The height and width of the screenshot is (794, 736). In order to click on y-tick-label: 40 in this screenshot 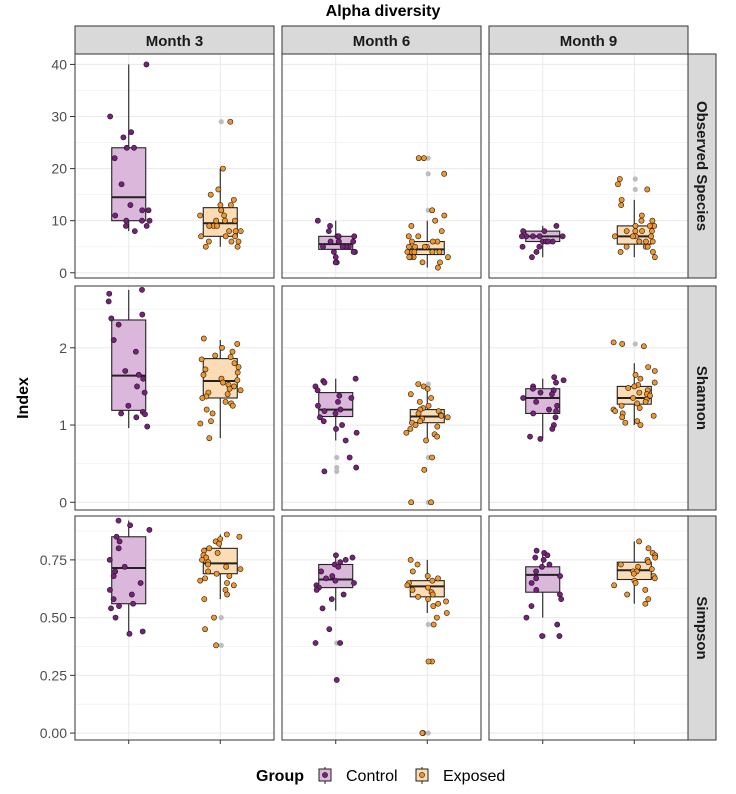, I will do `click(59, 64)`.